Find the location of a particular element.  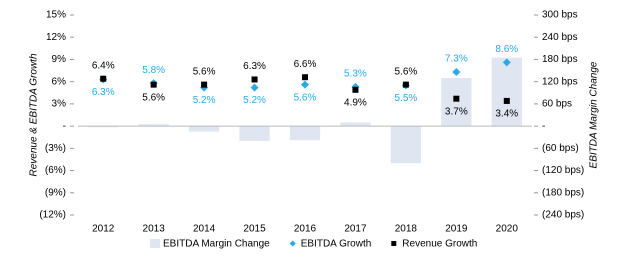

y-tick-label: 6% is located at coordinates (59, 81).